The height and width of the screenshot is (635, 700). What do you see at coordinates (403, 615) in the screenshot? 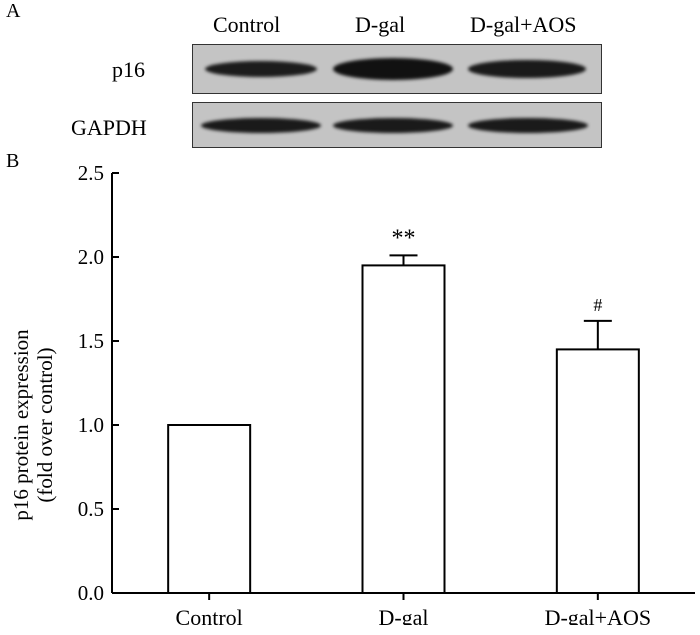
I see `x-tick-label-1: D-gal` at bounding box center [403, 615].